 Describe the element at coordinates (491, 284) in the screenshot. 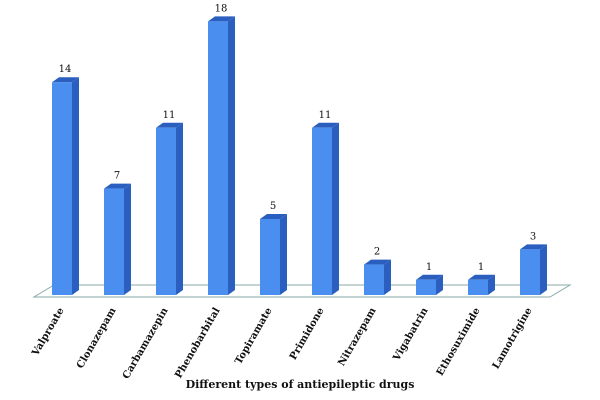

I see `bar-side-ethosuximide` at that location.